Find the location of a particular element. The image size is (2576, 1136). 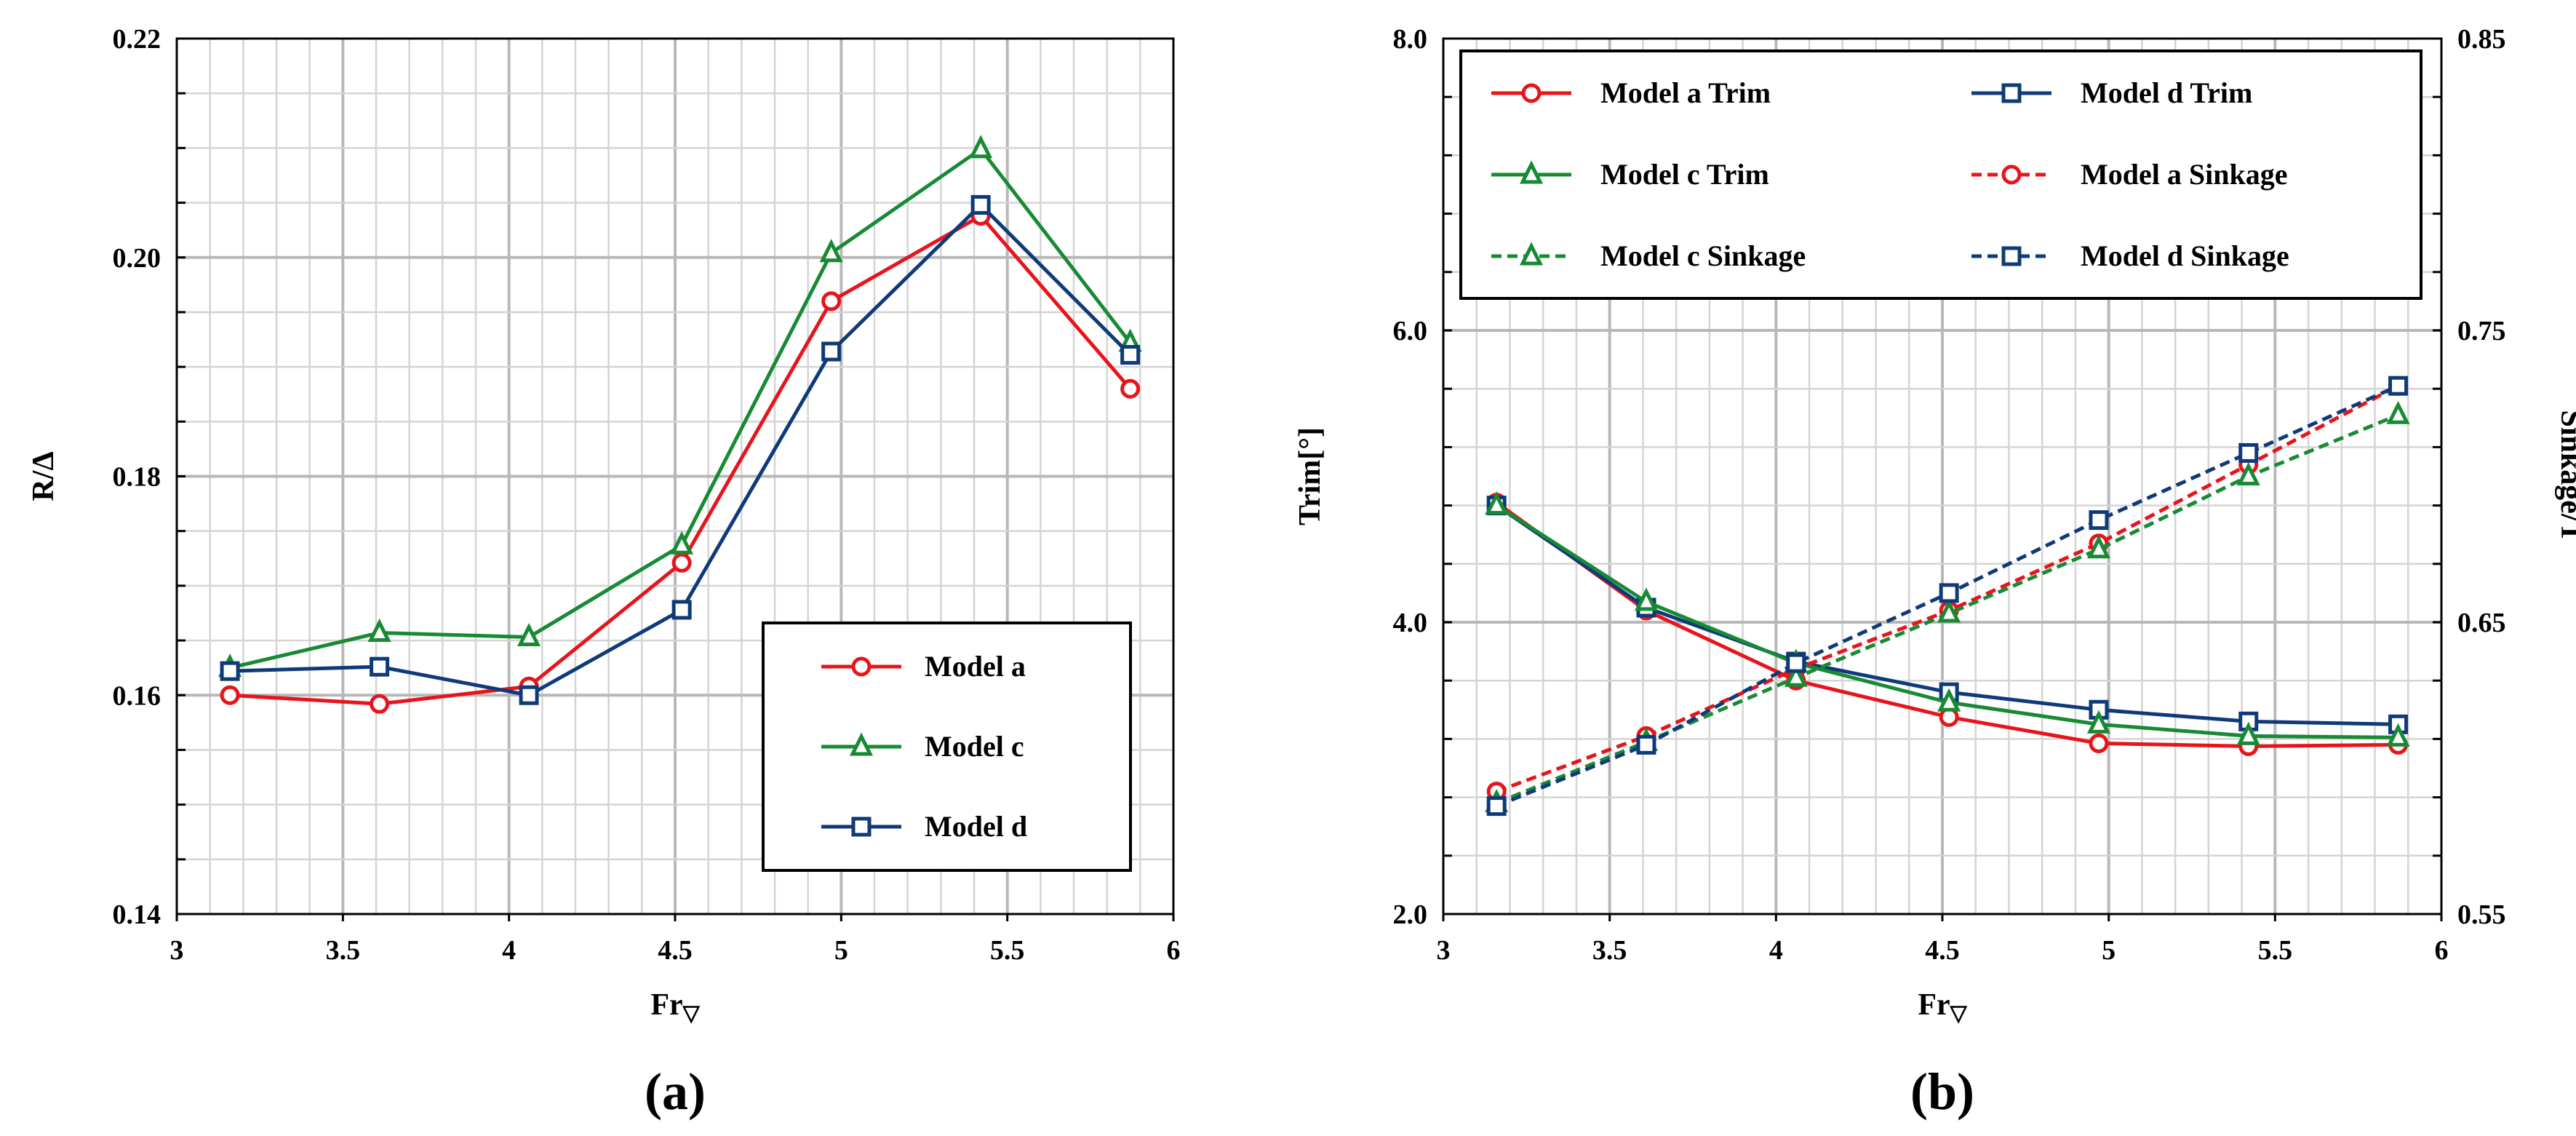

chart-b-x-axis-label-main: Fr is located at coordinates (1934, 1005).